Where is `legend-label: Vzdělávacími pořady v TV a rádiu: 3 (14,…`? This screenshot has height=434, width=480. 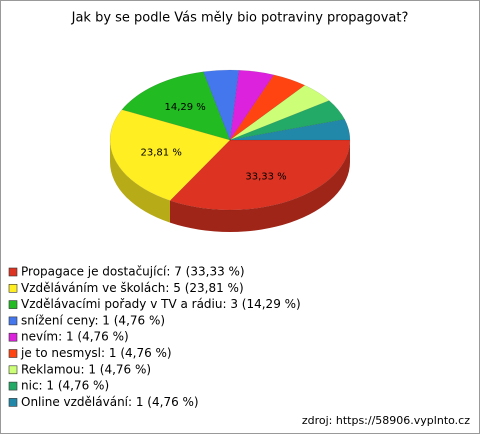 legend-label: Vzdělávacími pořady v TV a rádiu: 3 (14,… is located at coordinates (161, 304).